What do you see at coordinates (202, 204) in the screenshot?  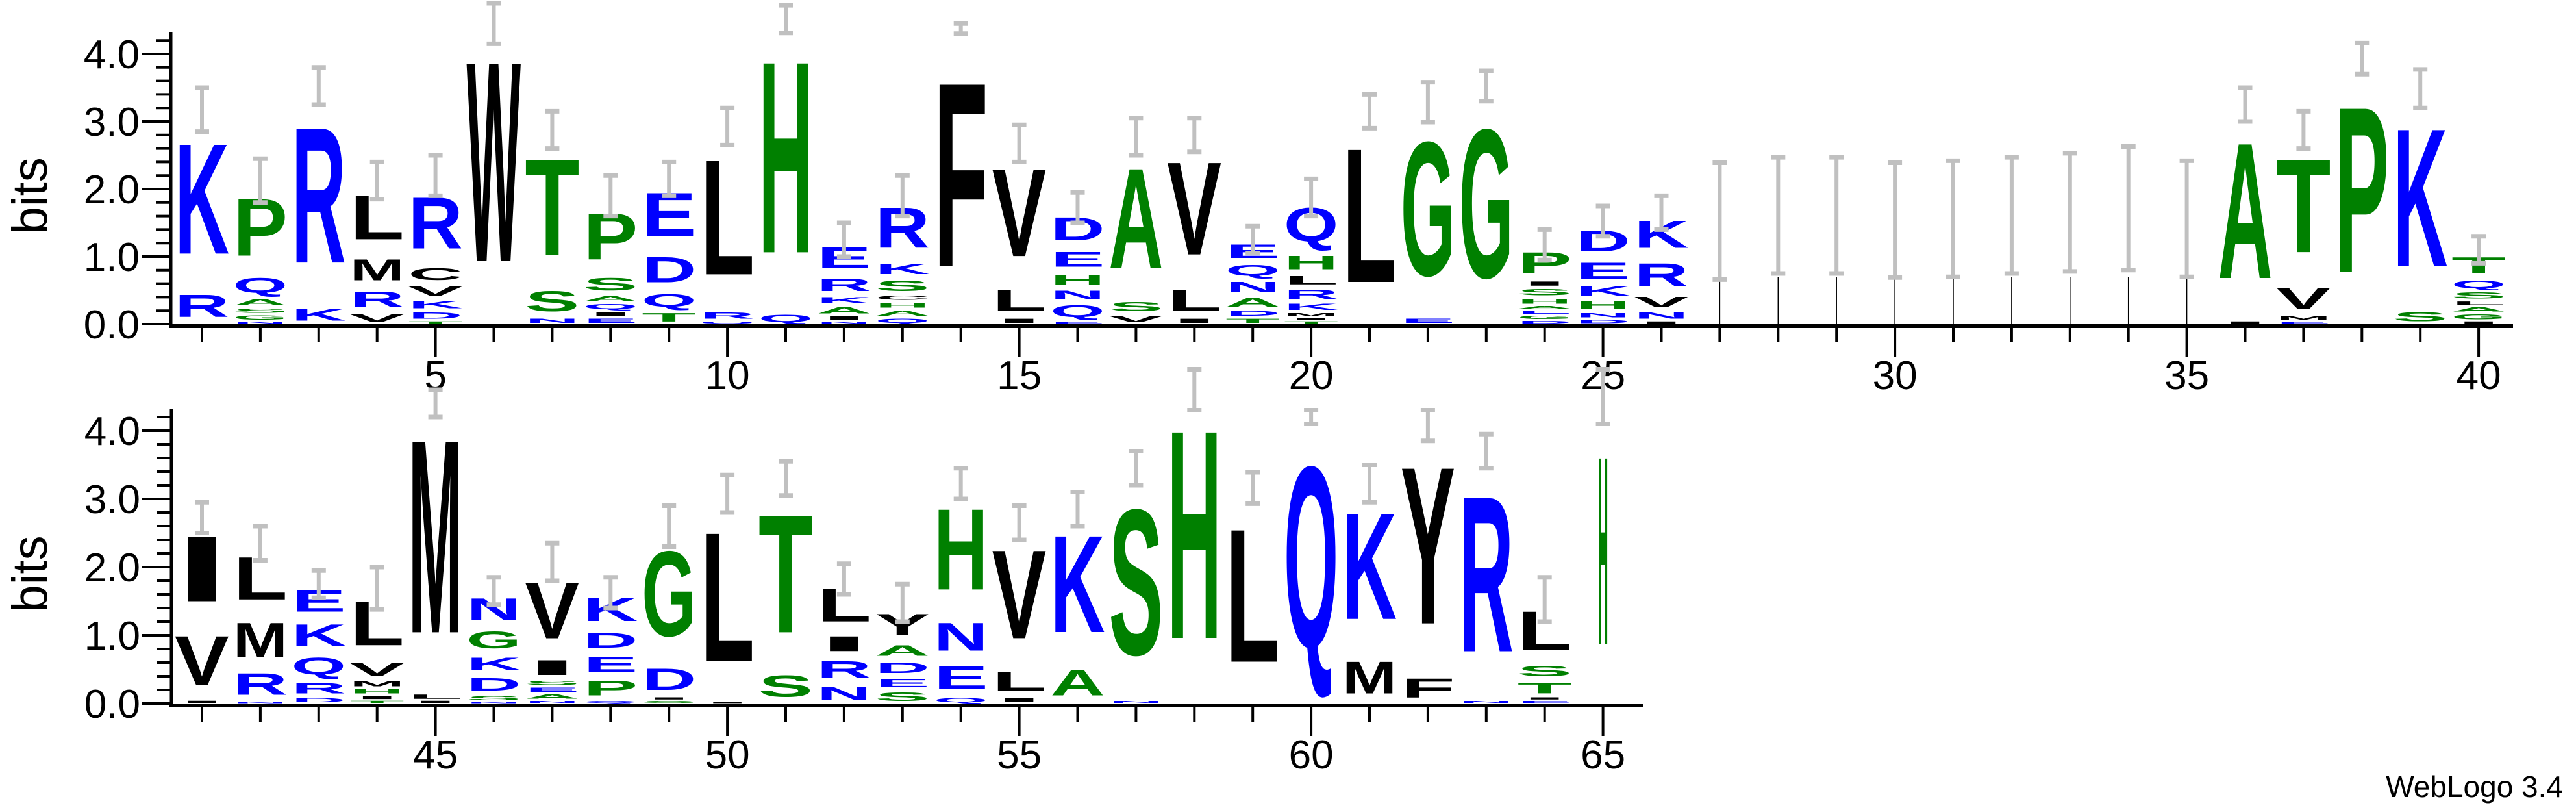 I see `logo-column-1: RK` at bounding box center [202, 204].